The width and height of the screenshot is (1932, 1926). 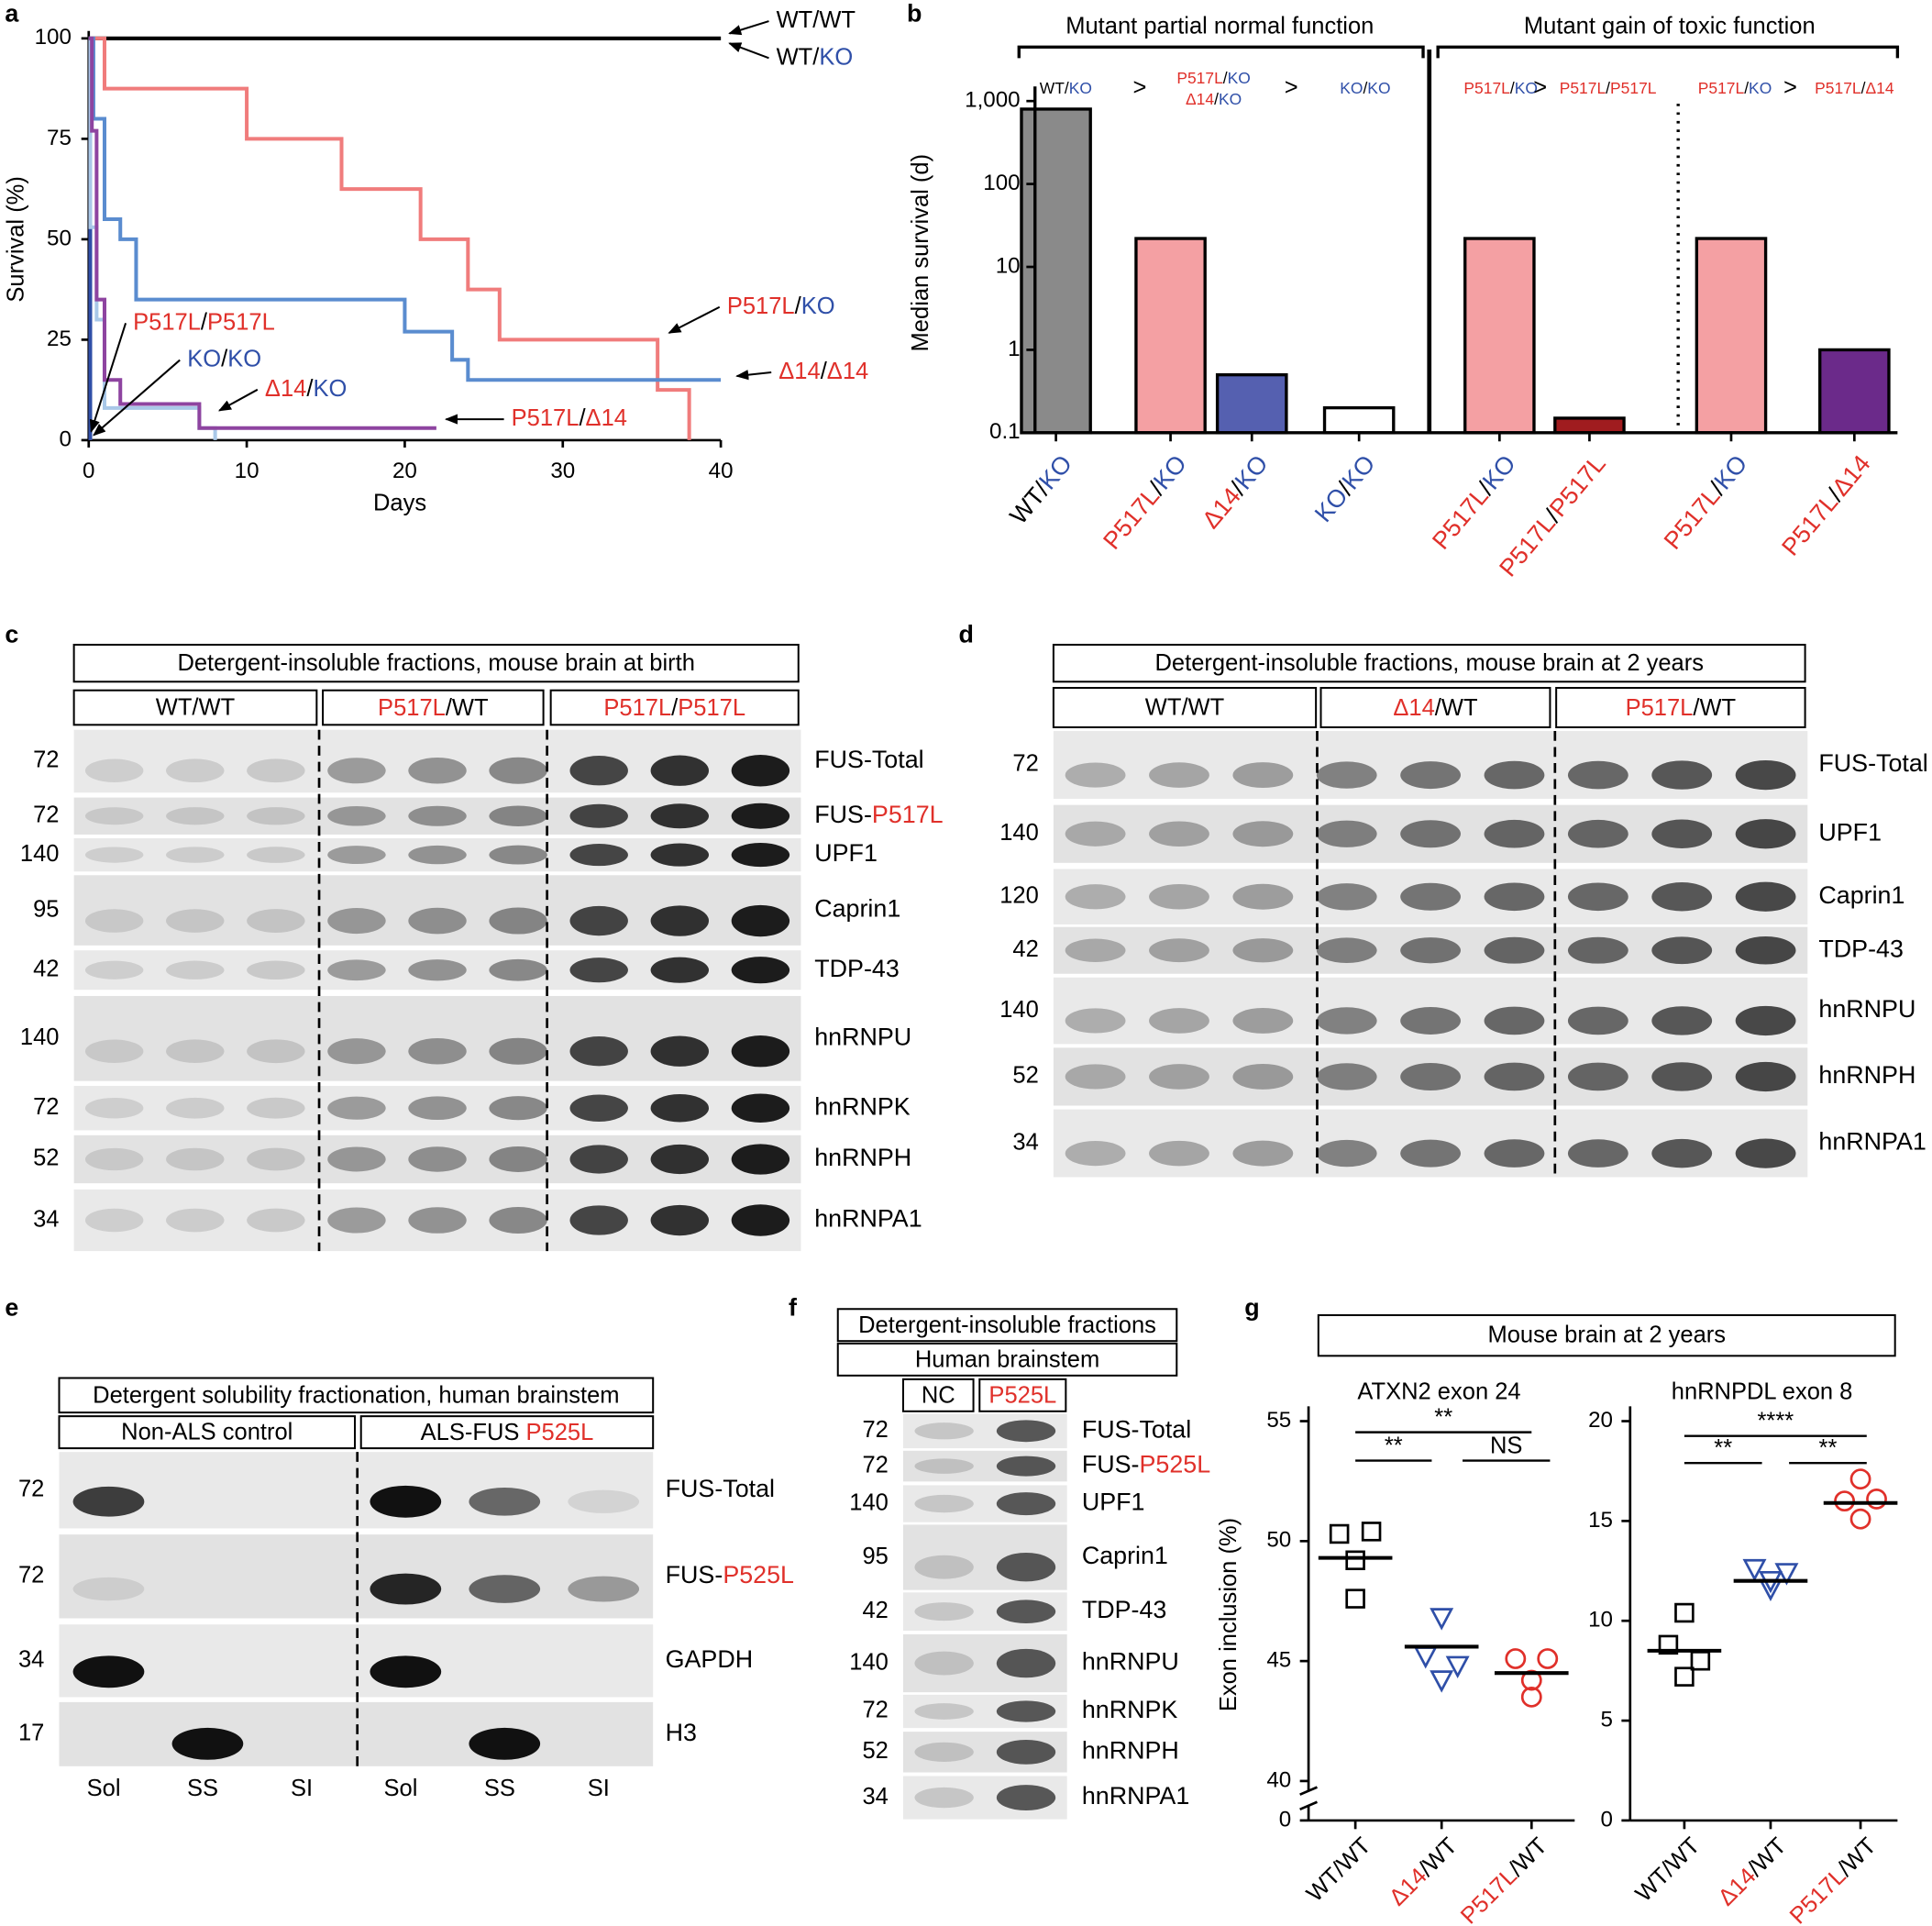 What do you see at coordinates (1278, 1660) in the screenshot?
I see `y-tick-label: 45` at bounding box center [1278, 1660].